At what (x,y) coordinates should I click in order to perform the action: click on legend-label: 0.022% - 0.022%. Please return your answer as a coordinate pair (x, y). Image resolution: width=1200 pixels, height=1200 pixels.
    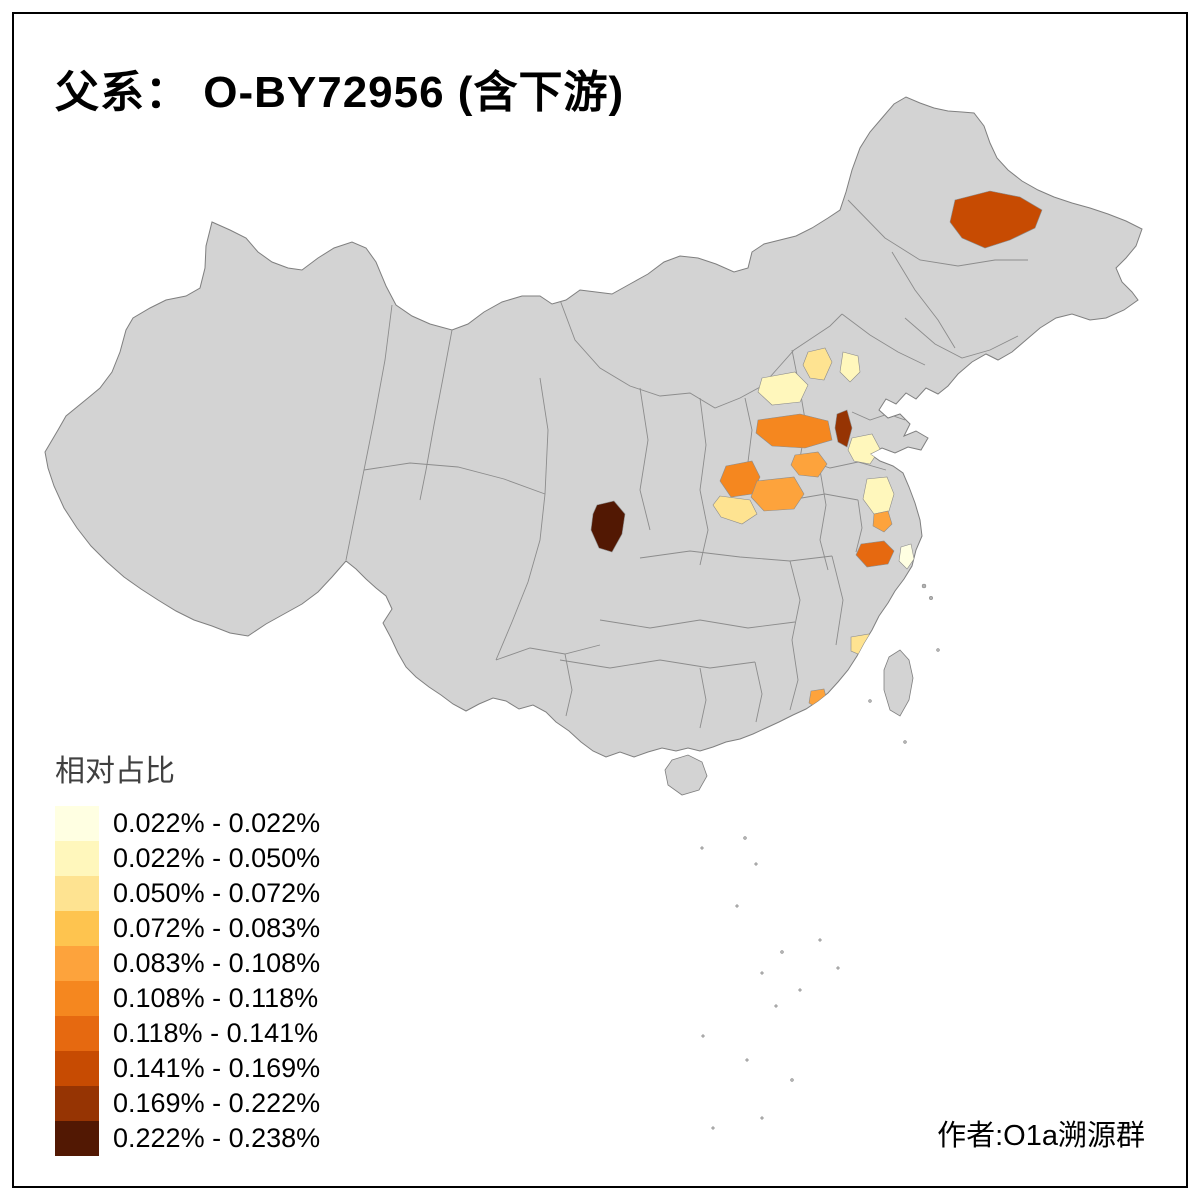
    Looking at the image, I should click on (217, 823).